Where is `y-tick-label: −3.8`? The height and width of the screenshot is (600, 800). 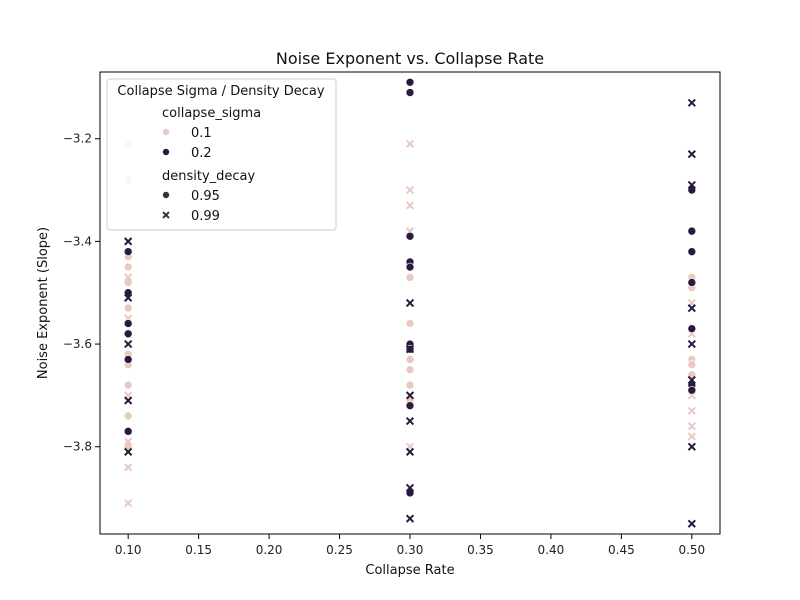 y-tick-label: −3.8 is located at coordinates (77, 447).